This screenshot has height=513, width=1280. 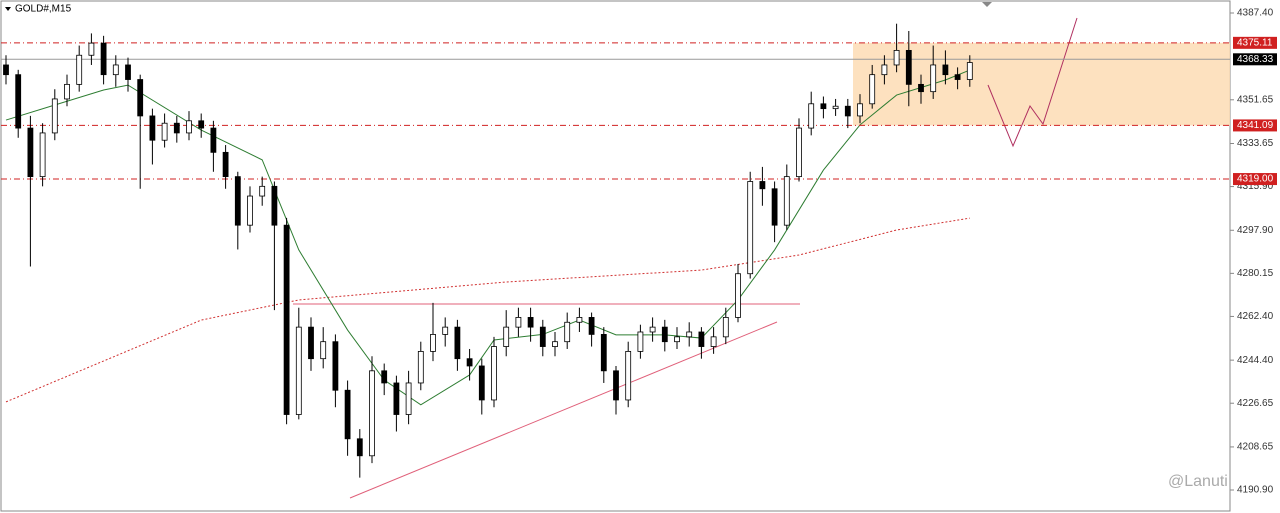 I want to click on level-label: 4341.09, so click(x=1255, y=125).